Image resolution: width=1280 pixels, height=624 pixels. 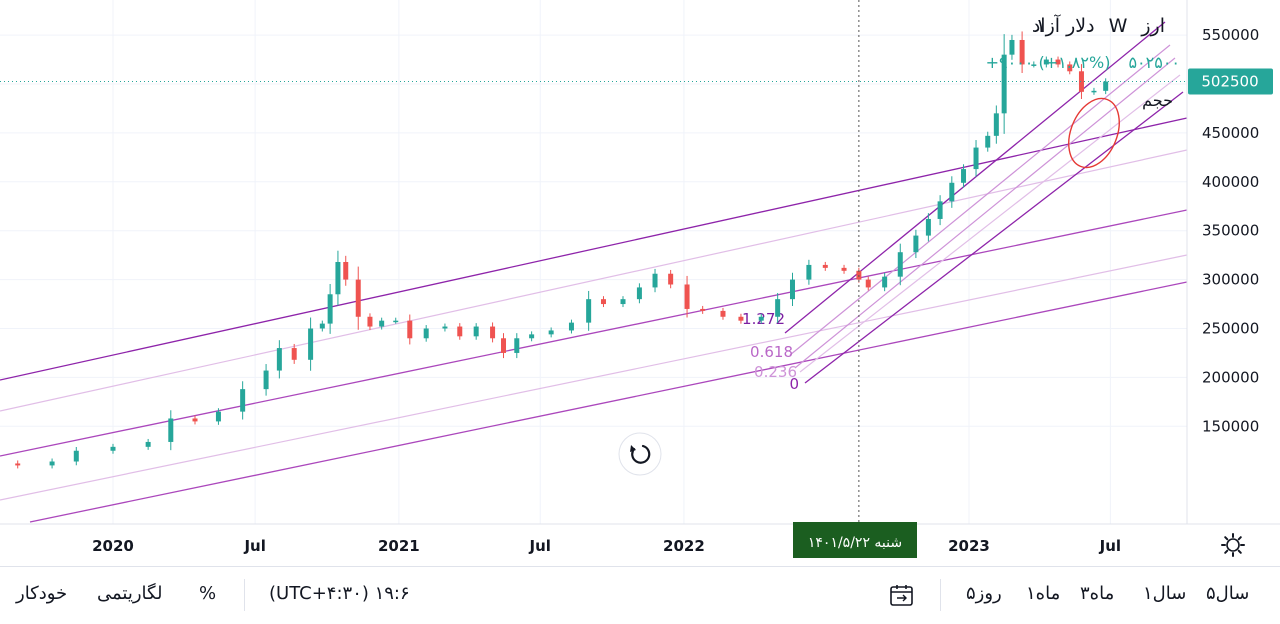 I want to click on replay-icon, so click(x=640, y=454).